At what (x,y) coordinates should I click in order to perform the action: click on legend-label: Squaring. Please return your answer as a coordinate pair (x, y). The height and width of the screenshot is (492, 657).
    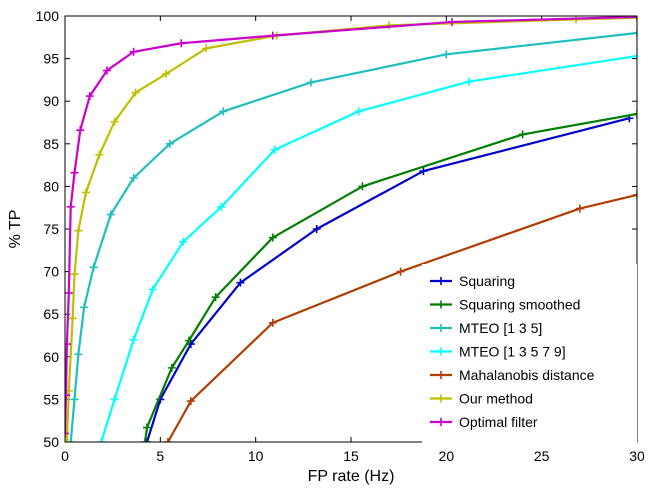
    Looking at the image, I should click on (487, 281).